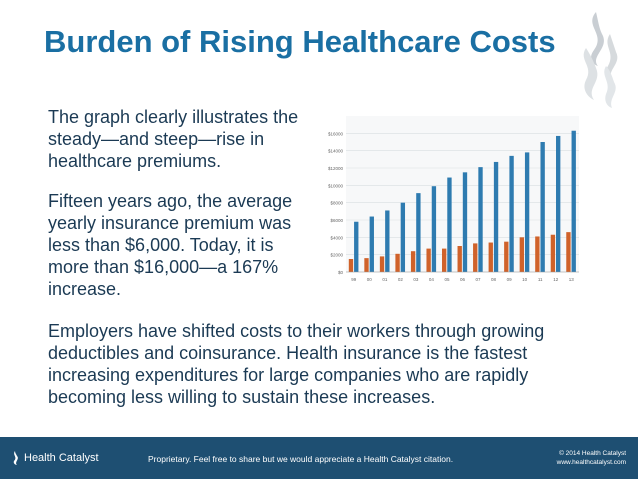  What do you see at coordinates (600, 60) in the screenshot?
I see `flame-icon` at bounding box center [600, 60].